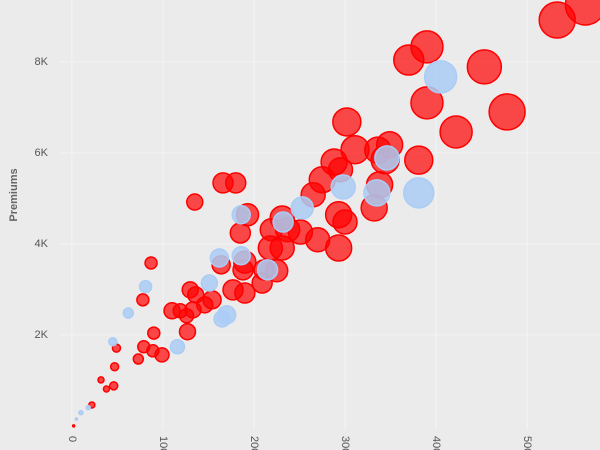  Describe the element at coordinates (14, 194) in the screenshot. I see `y-axis-title: Premiums` at that location.